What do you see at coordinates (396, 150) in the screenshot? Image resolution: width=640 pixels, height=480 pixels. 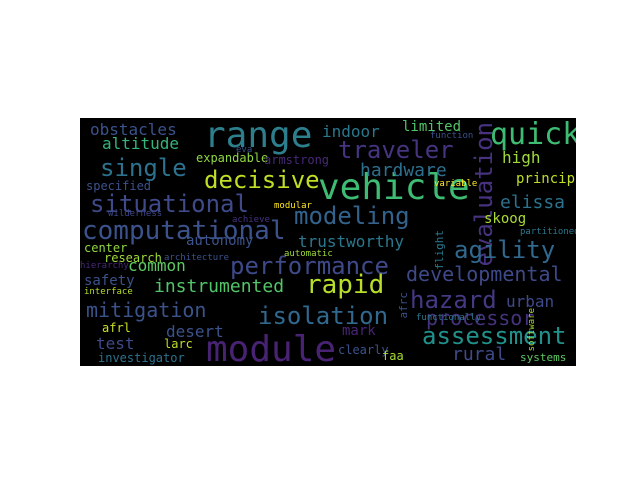 I see `word-traveler: traveler` at bounding box center [396, 150].